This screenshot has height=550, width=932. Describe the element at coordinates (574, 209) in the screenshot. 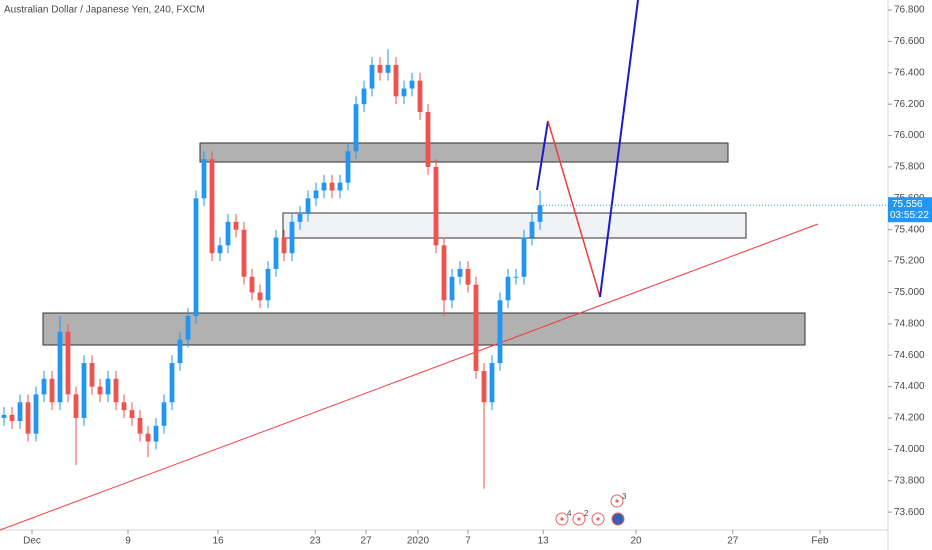

I see `projection-down` at that location.